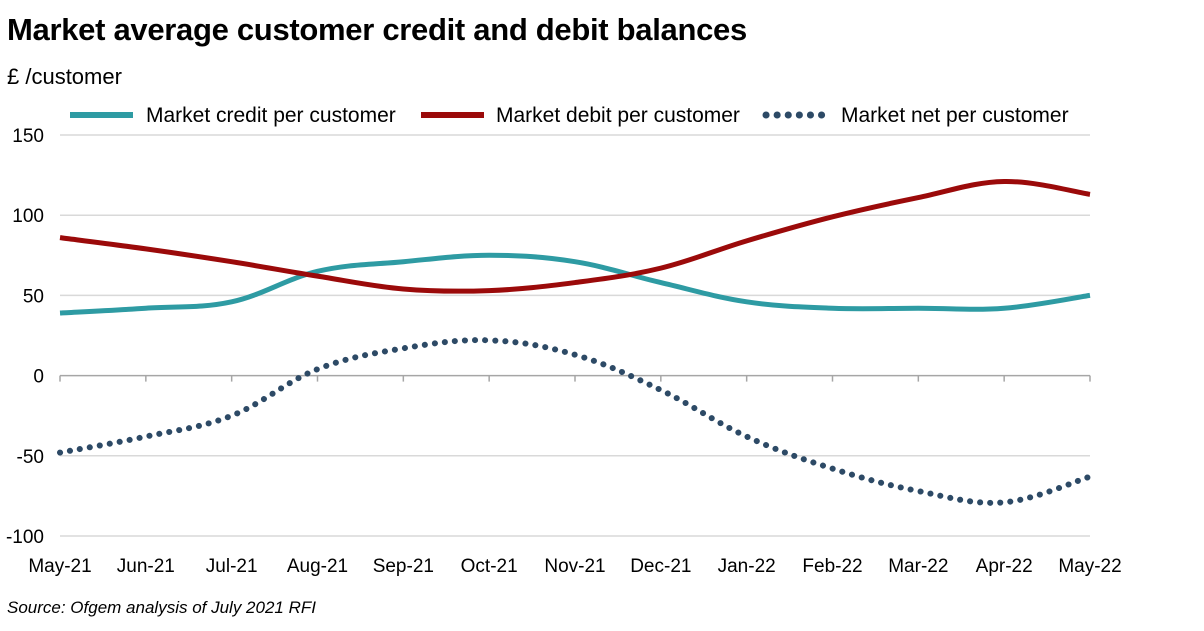  Describe the element at coordinates (618, 115) in the screenshot. I see `legend-label: Market debit per customer` at that location.